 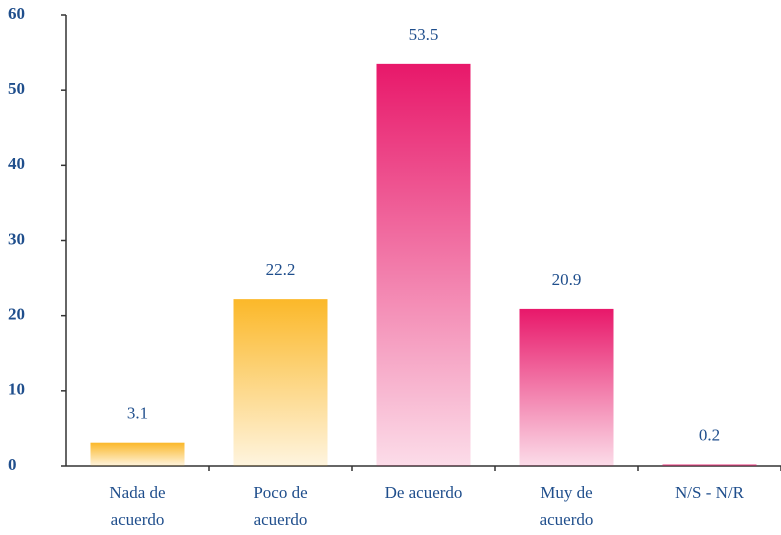 I want to click on value-label: 3.1, so click(x=137, y=413).